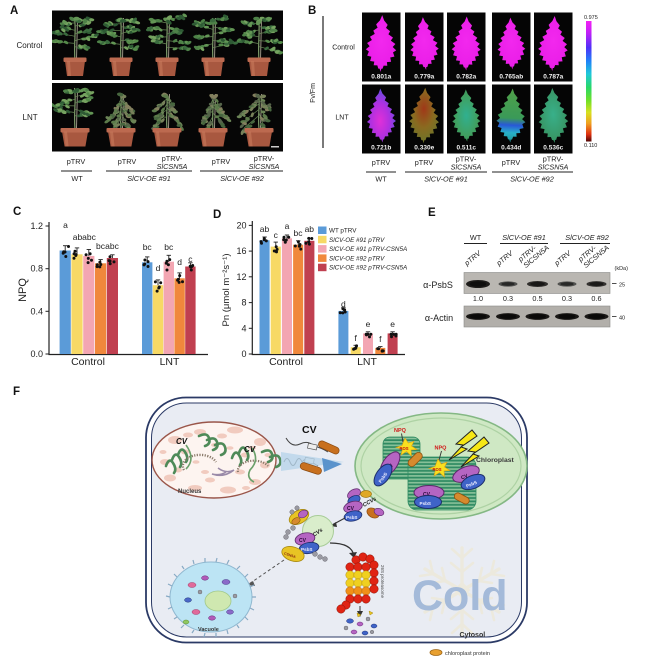 This screenshot has width=650, height=665. I want to click on svg-text: C, so click(17, 212).